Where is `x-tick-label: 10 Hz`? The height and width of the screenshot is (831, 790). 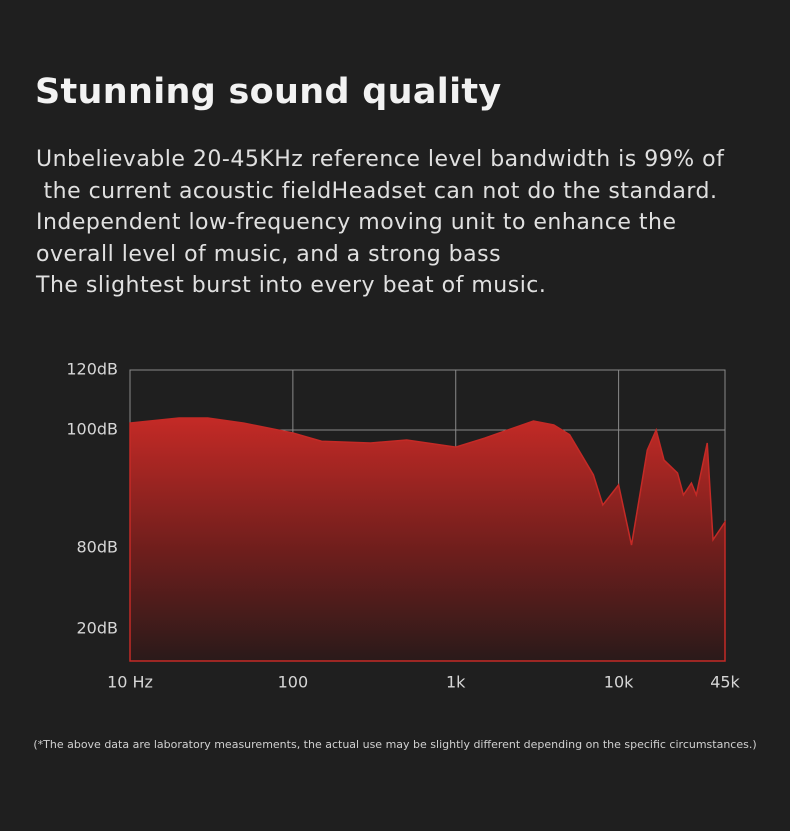
x-tick-label: 10 Hz is located at coordinates (130, 682).